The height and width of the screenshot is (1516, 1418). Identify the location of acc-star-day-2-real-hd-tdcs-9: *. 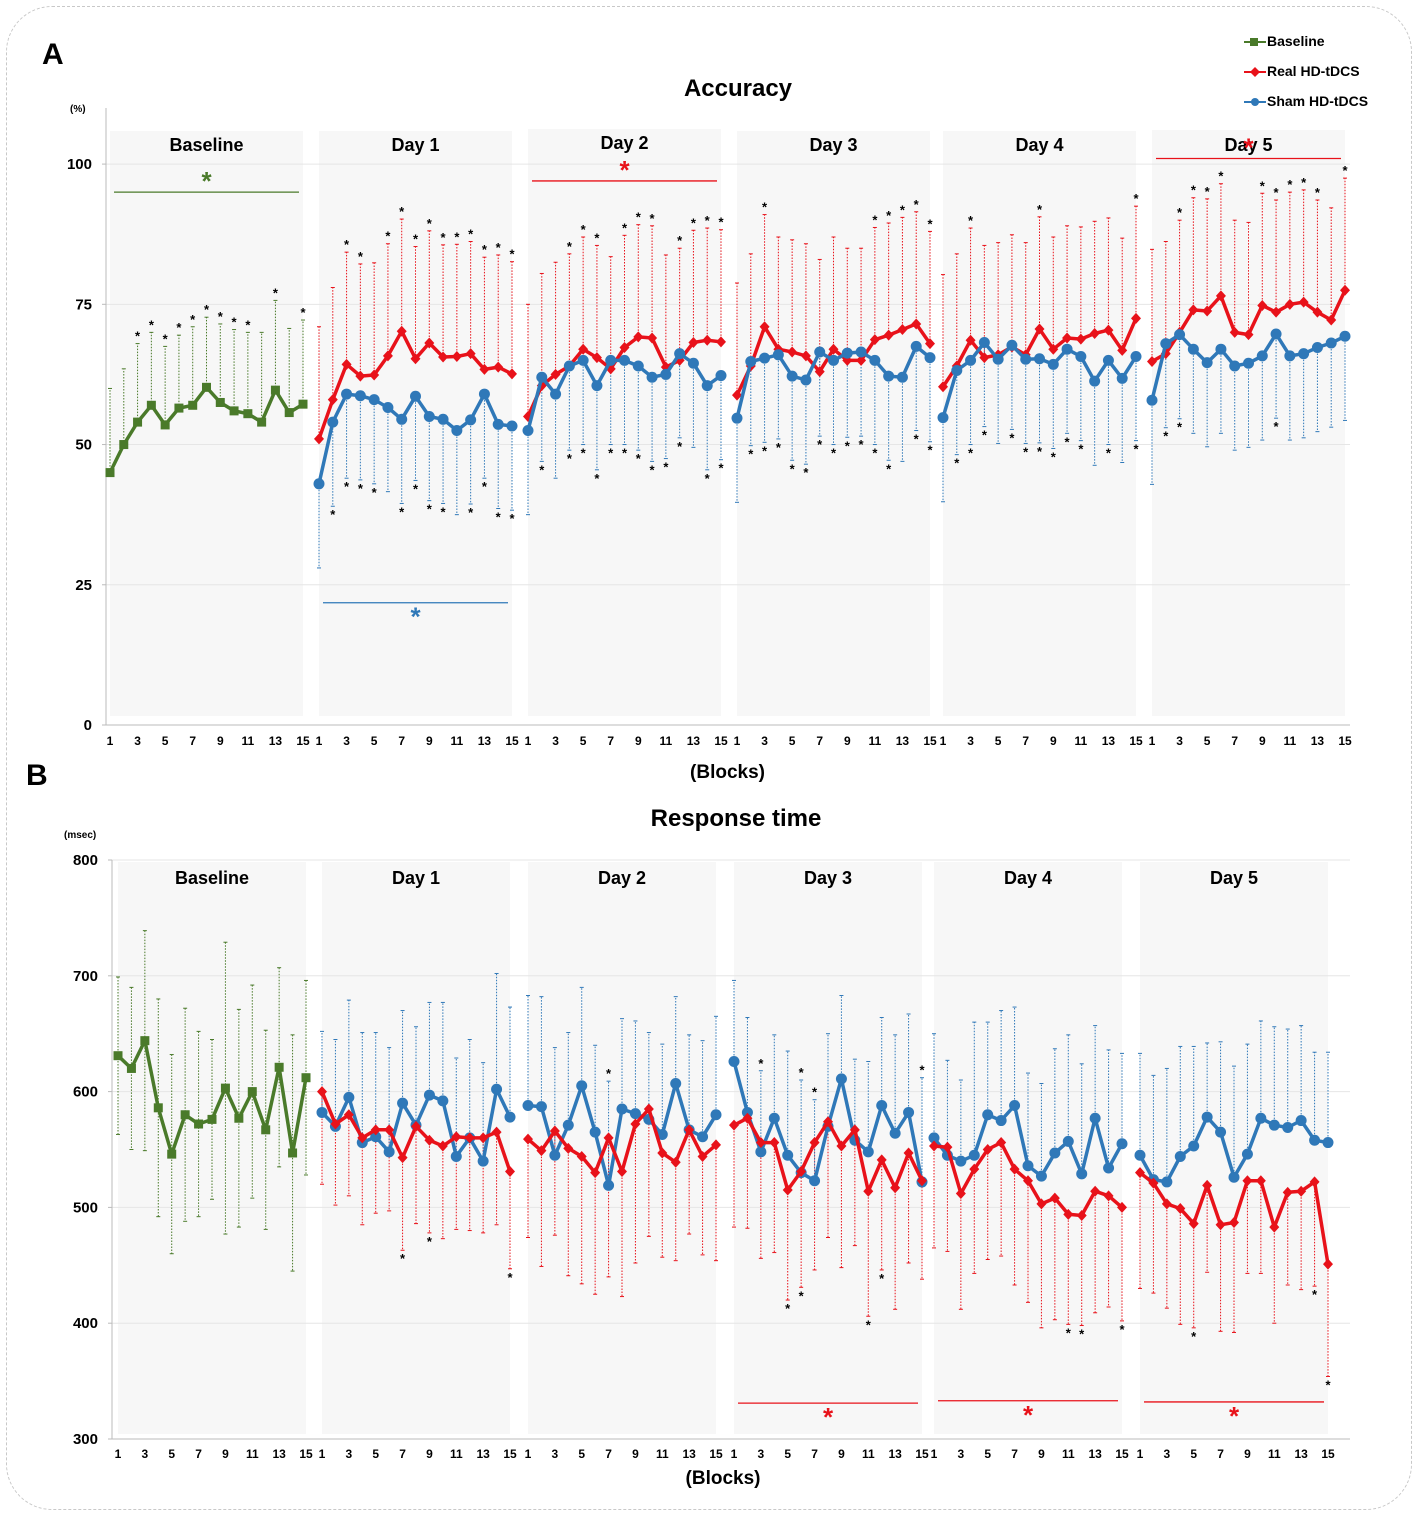
(639, 217).